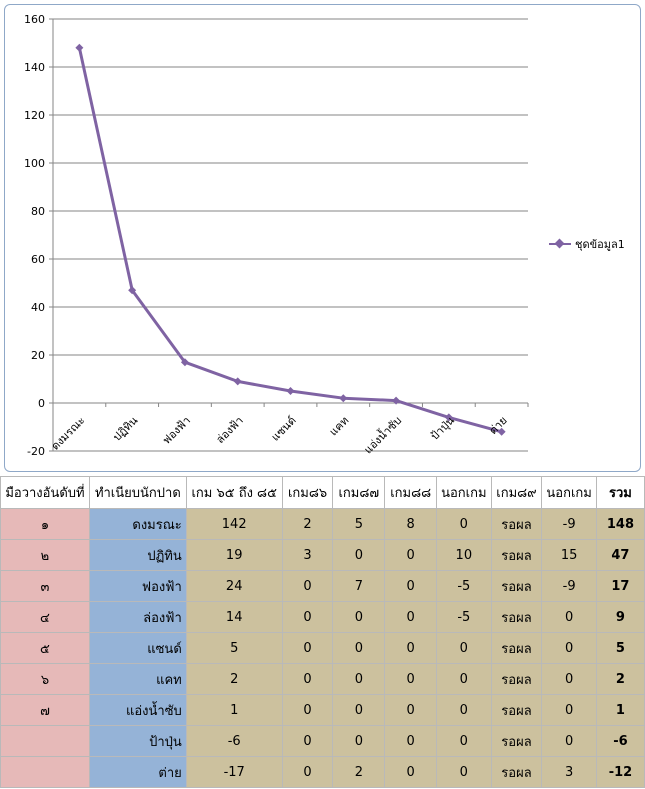 This screenshot has width=645, height=789. I want to click on score-cell: 7, so click(359, 586).